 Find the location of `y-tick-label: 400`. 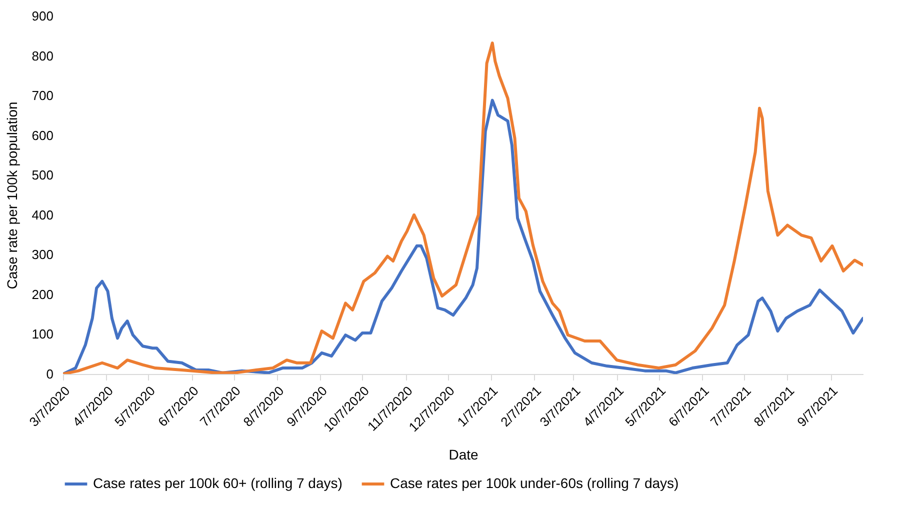

y-tick-label: 400 is located at coordinates (43, 214).